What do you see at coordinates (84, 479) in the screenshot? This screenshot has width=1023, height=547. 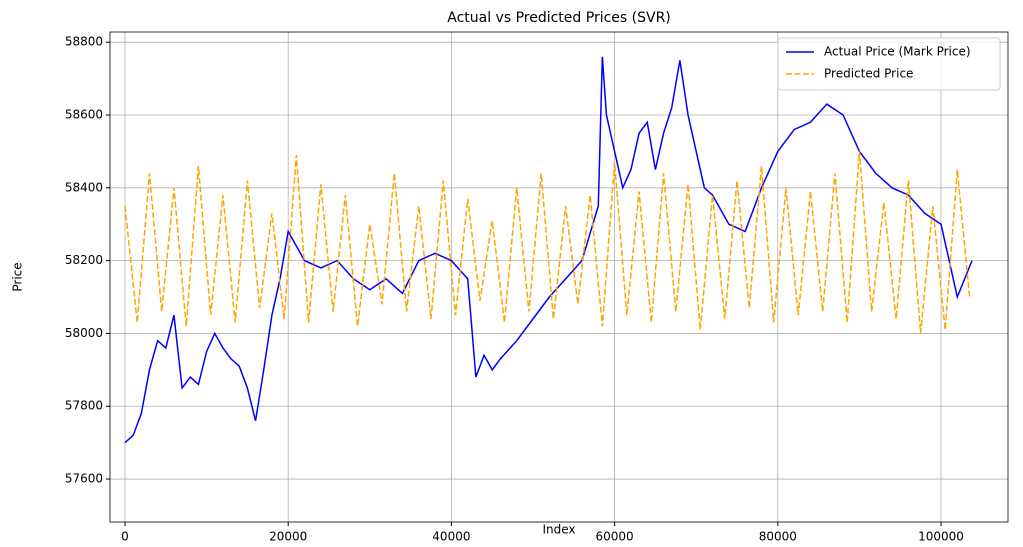 I see `y-tick-label: 57600` at bounding box center [84, 479].